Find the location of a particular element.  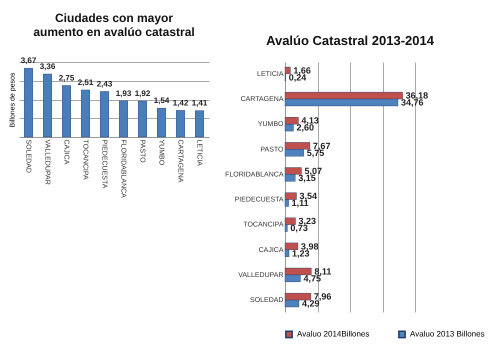

data-label: 1,54 is located at coordinates (162, 101).